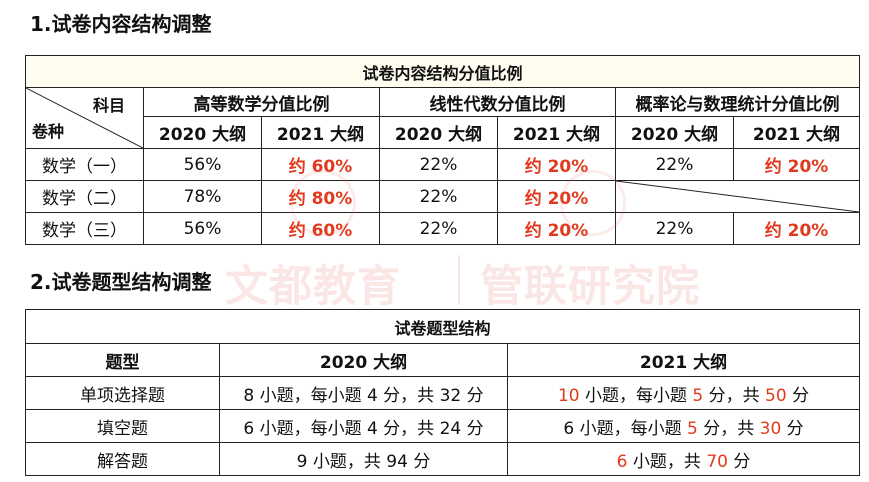 Image resolution: width=869 pixels, height=482 pixels. I want to click on num: 70, so click(717, 461).